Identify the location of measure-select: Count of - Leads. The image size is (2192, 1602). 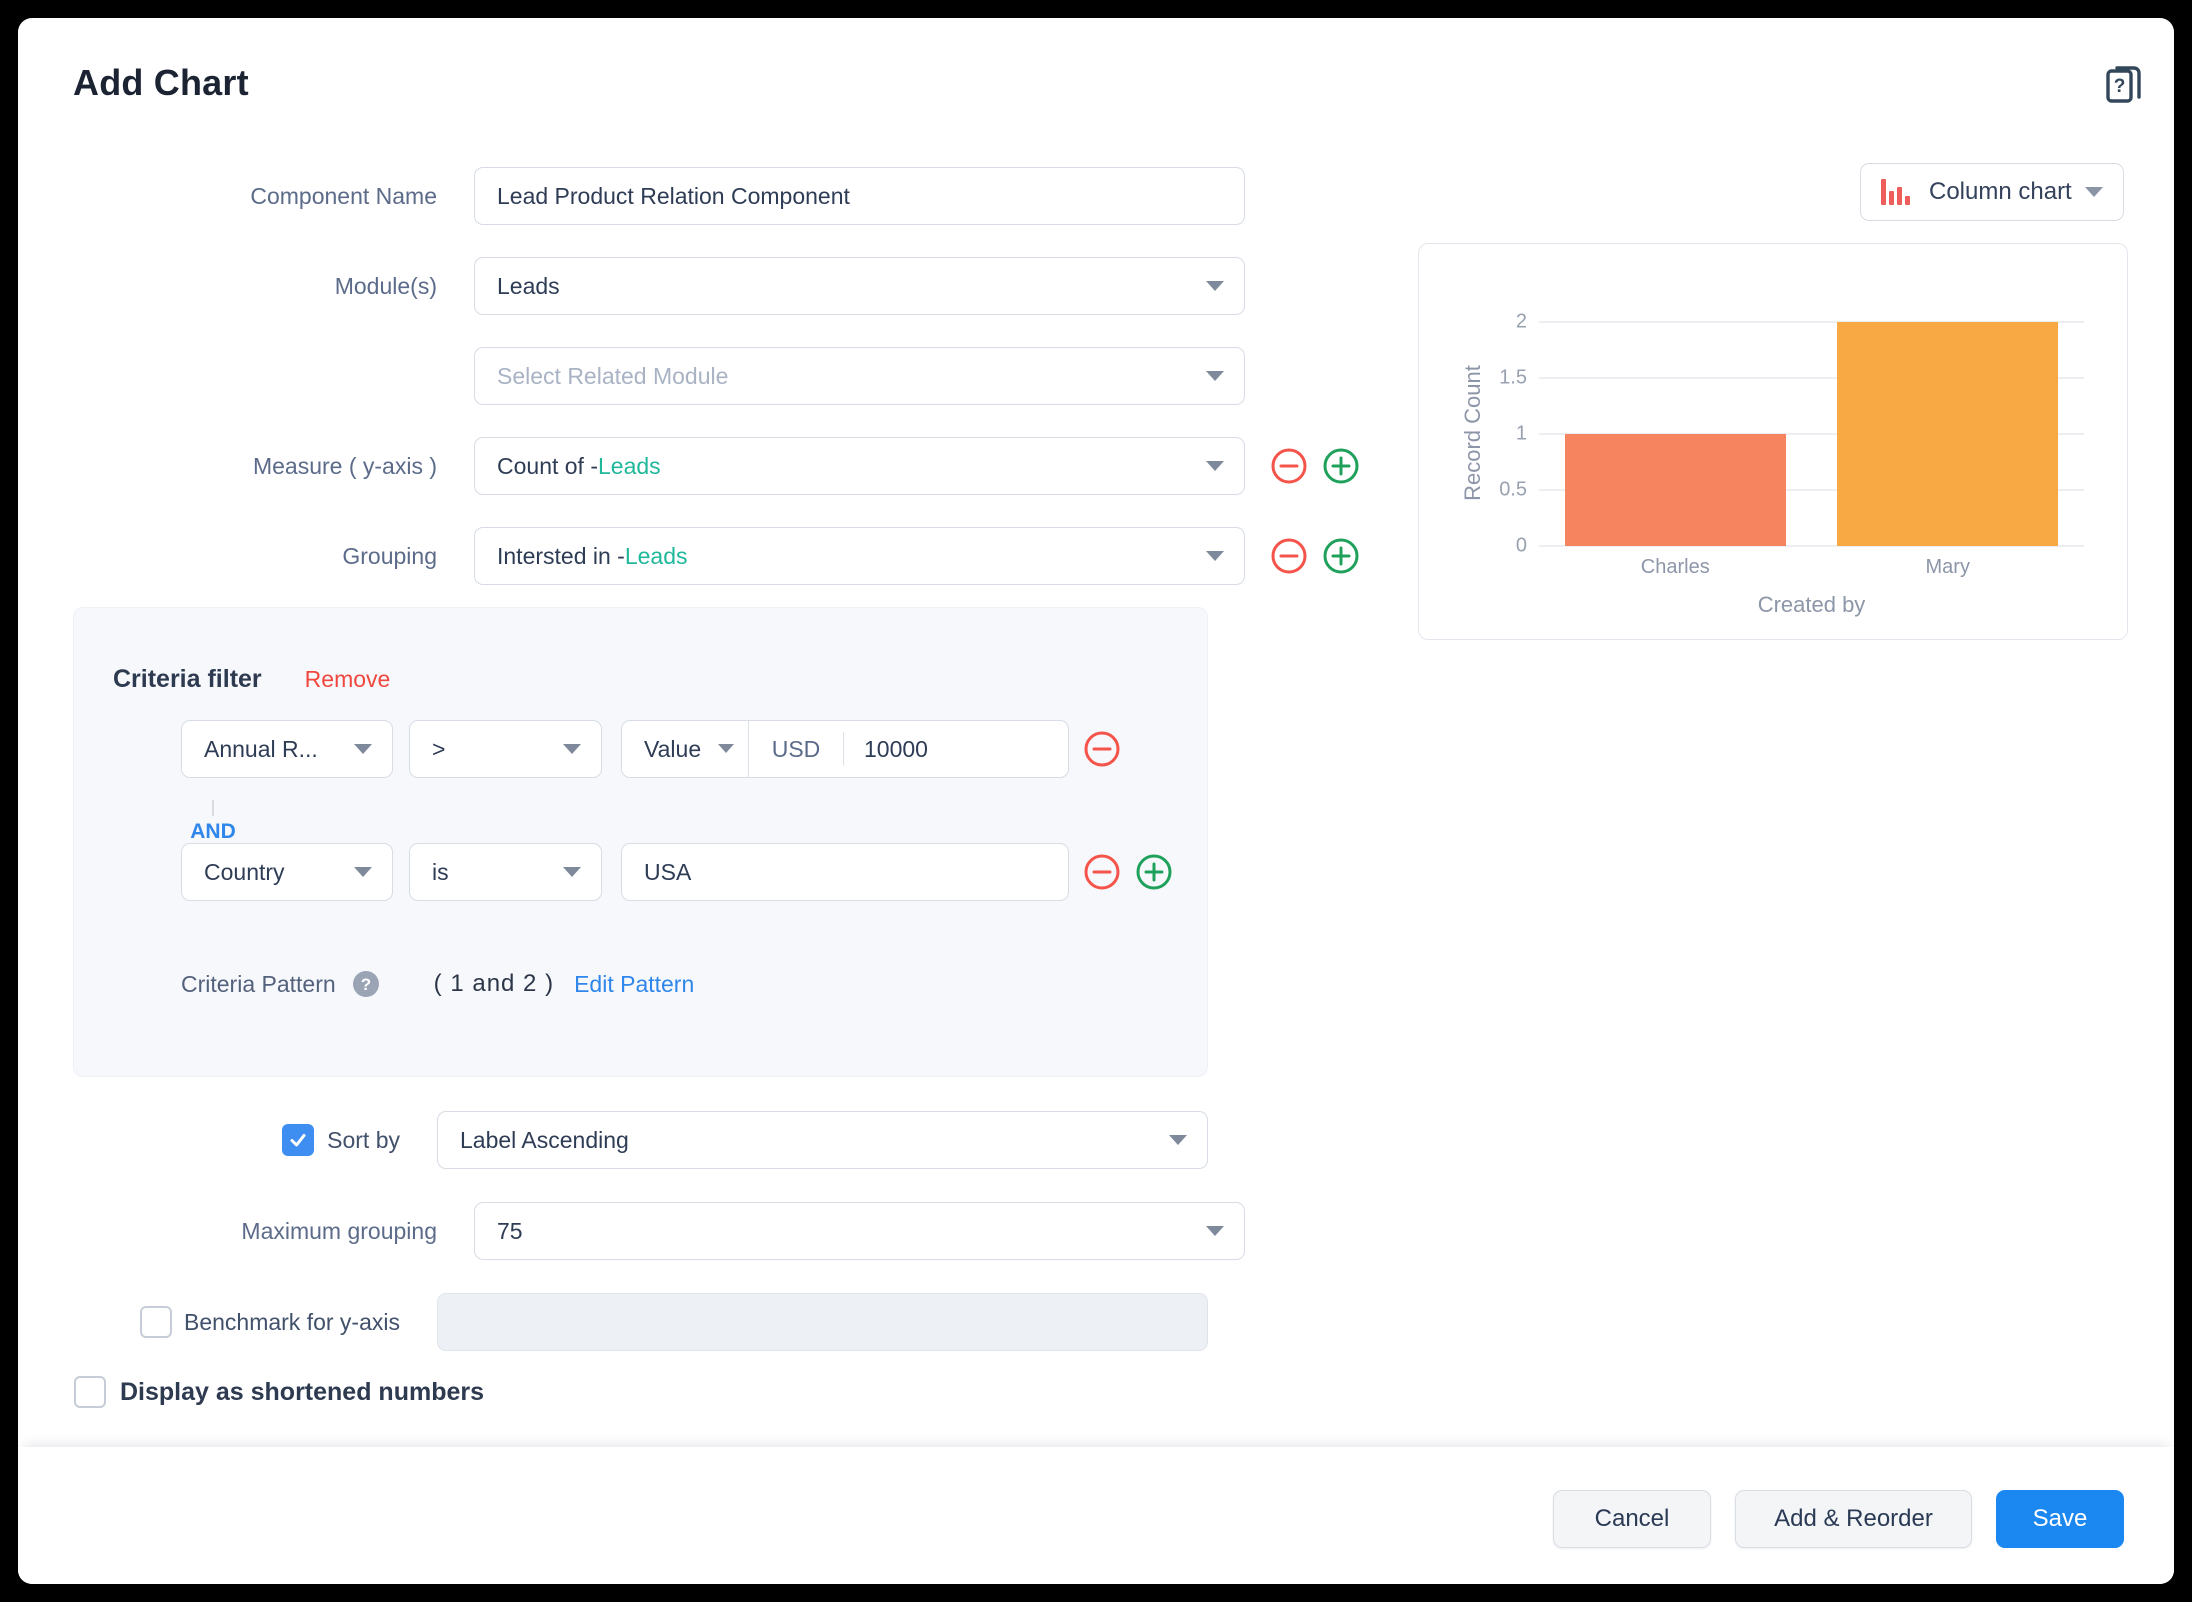
(859, 466).